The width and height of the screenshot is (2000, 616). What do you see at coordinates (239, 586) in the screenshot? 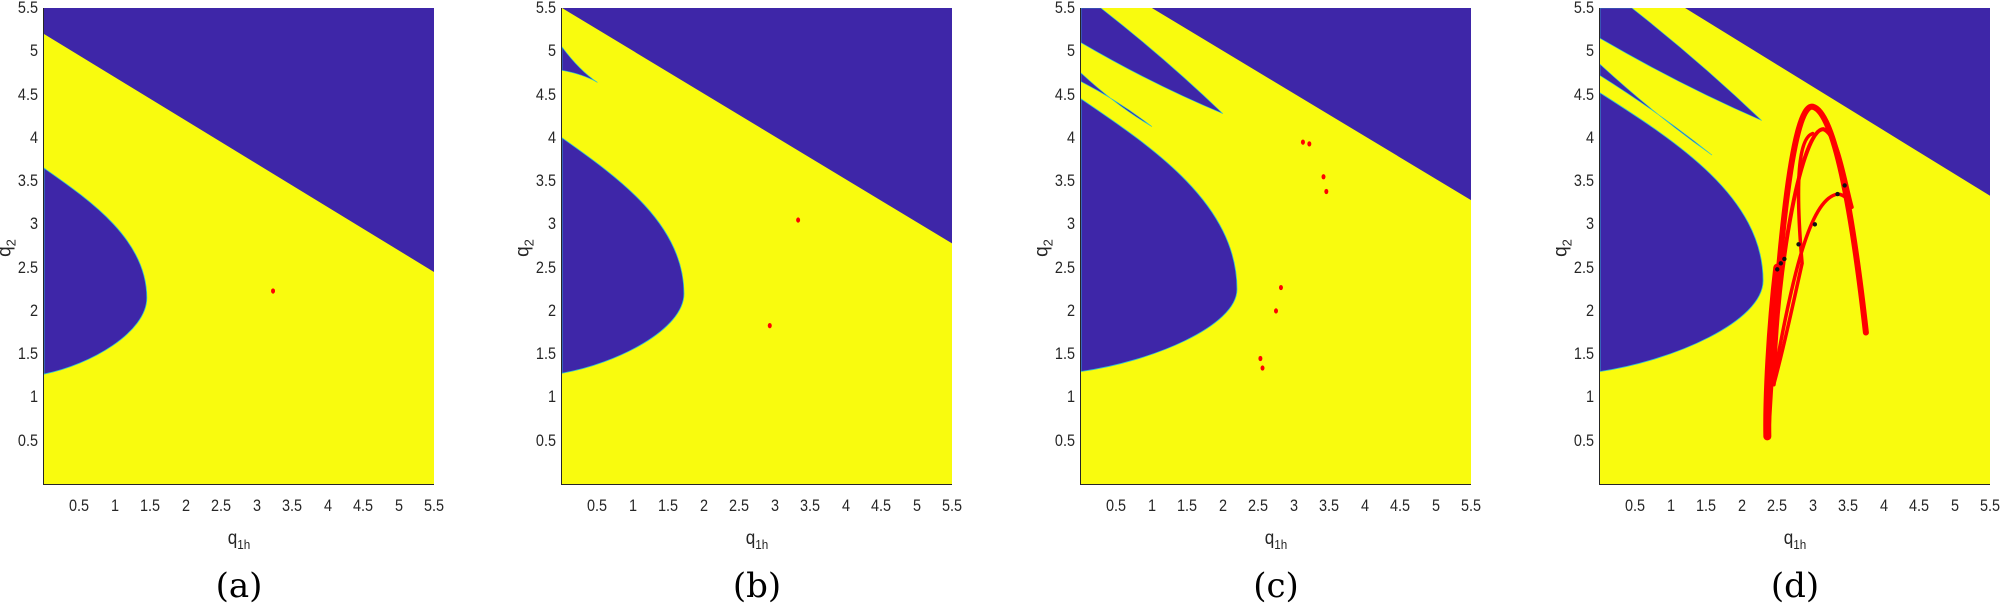
I see `panel-caption: (a)` at bounding box center [239, 586].